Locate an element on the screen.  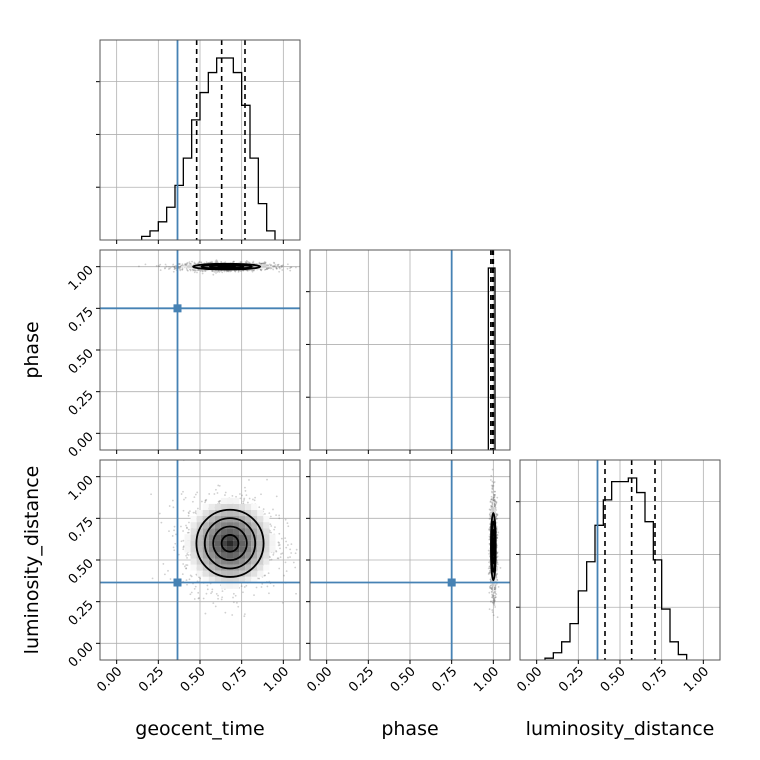
x-tick-label: 0.25 is located at coordinates (151, 679).